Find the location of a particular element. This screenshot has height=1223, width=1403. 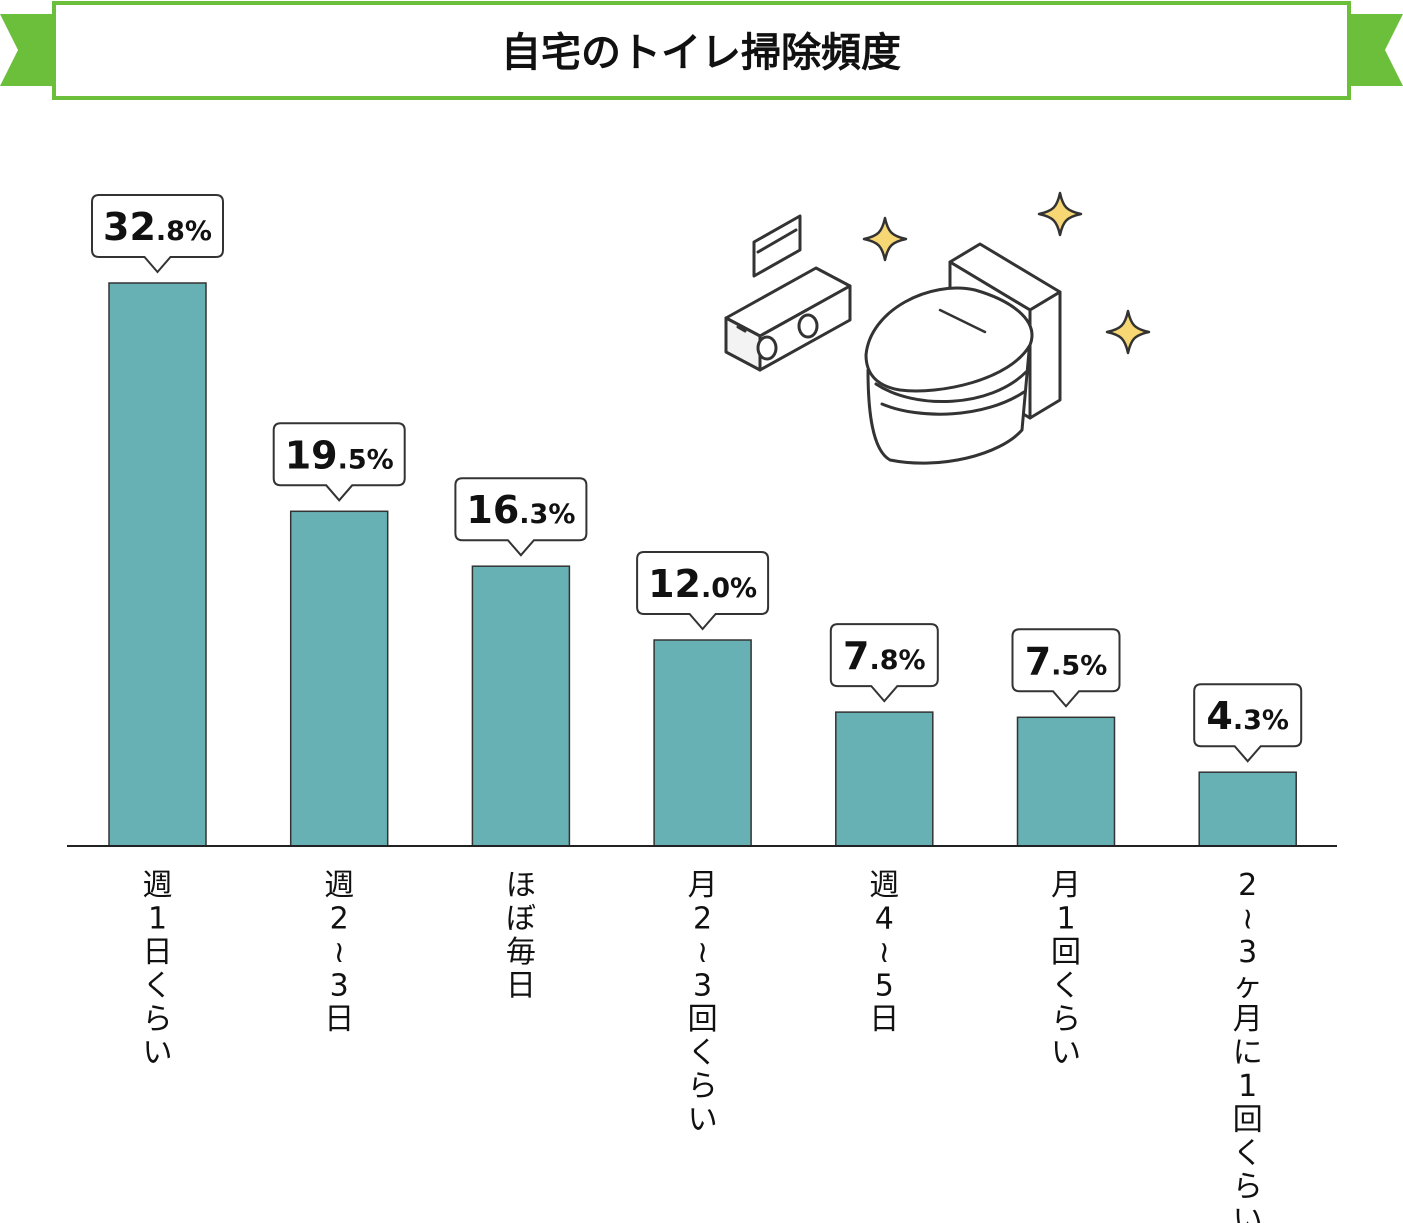

value-label: 16.3% is located at coordinates (520, 510).